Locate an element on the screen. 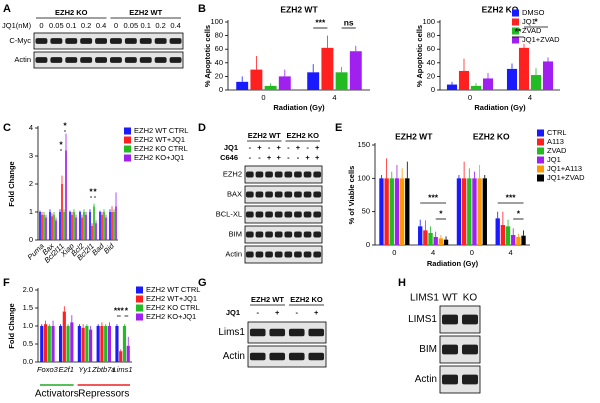 Image resolution: width=600 pixels, height=403 pixels. blot-row-label: BIM is located at coordinates (235, 233).